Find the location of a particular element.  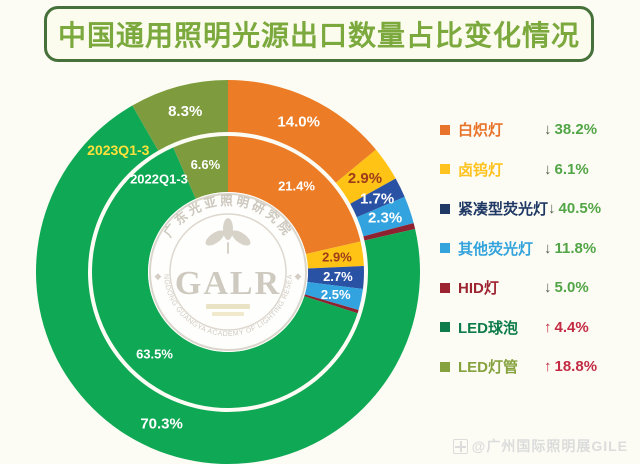

slice-label-2023Q1-3-LED灯管: 8.3% is located at coordinates (185, 111).